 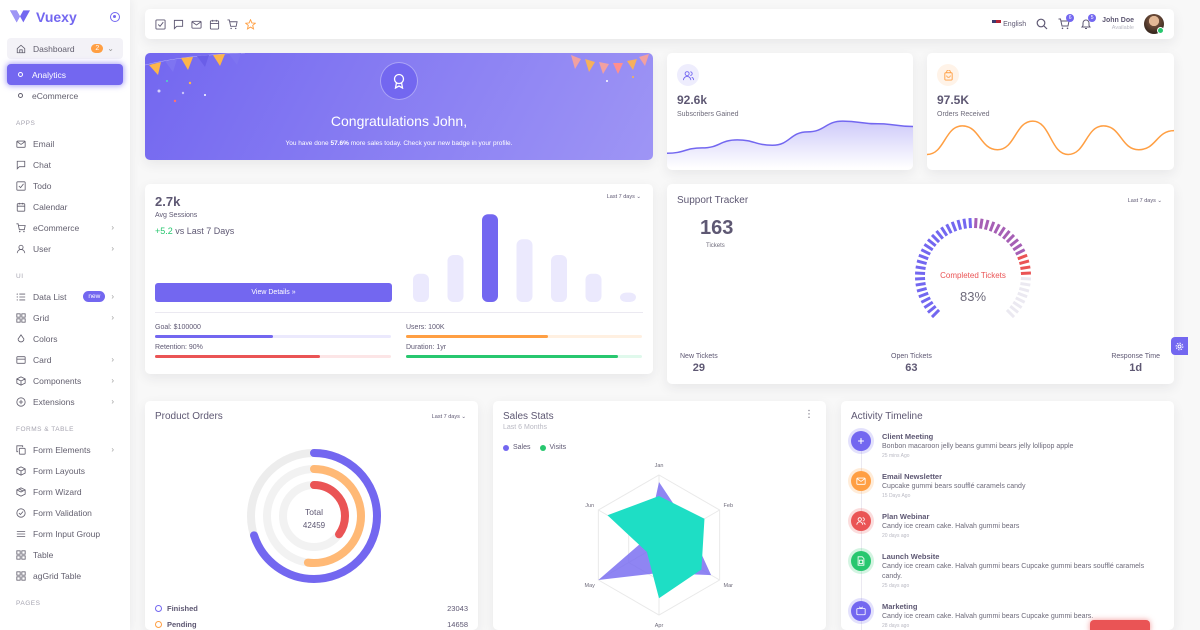 What do you see at coordinates (250, 24) in the screenshot?
I see `star-icon` at bounding box center [250, 24].